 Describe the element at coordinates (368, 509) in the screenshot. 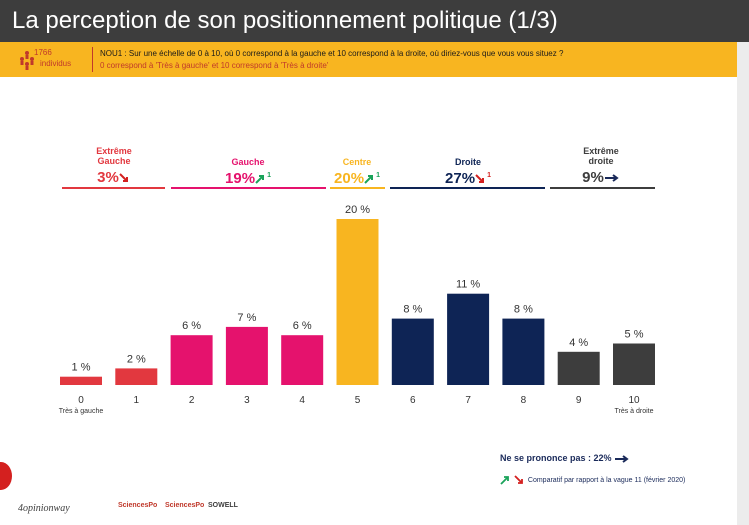

I see `footer-logos: 4opinionway SciencesPo SciencesPo SOWELL` at that location.